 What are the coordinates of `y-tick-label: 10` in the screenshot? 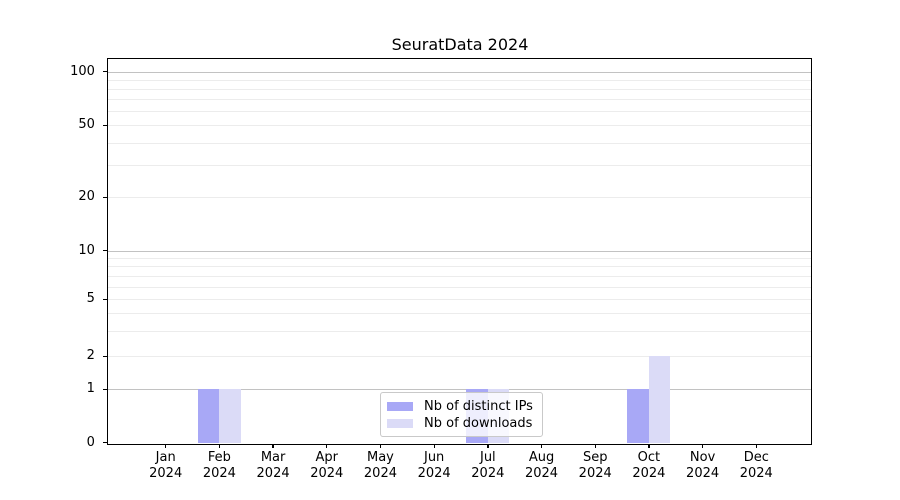 It's located at (86, 250).